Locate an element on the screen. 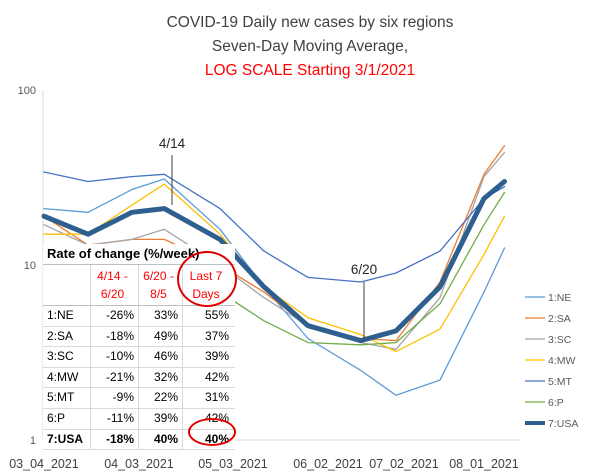 This screenshot has height=473, width=609. legend-label-ne: 1:NE is located at coordinates (559, 298).